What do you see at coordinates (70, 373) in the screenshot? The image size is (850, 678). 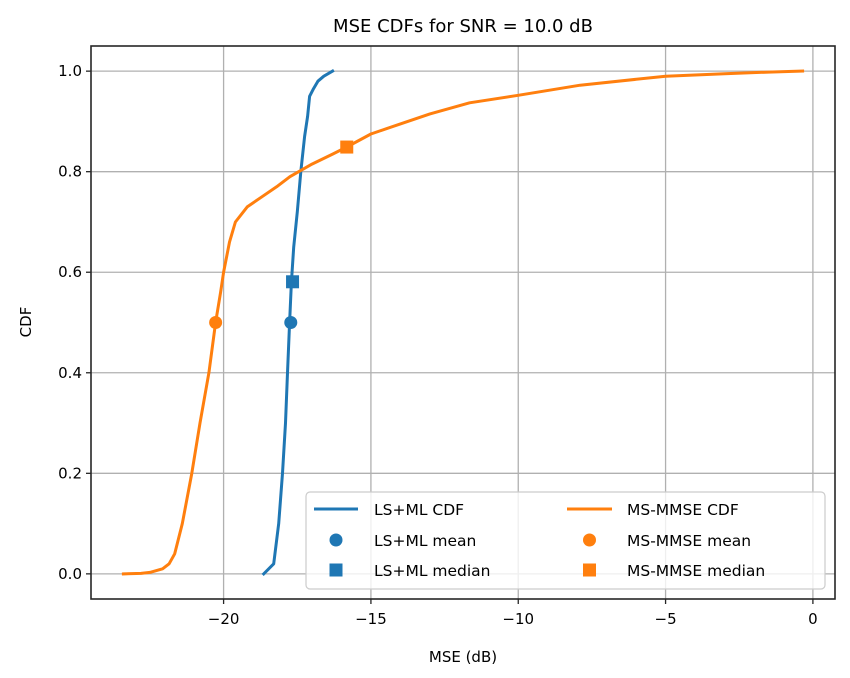 I see `y-tick-label: 0.4` at bounding box center [70, 373].